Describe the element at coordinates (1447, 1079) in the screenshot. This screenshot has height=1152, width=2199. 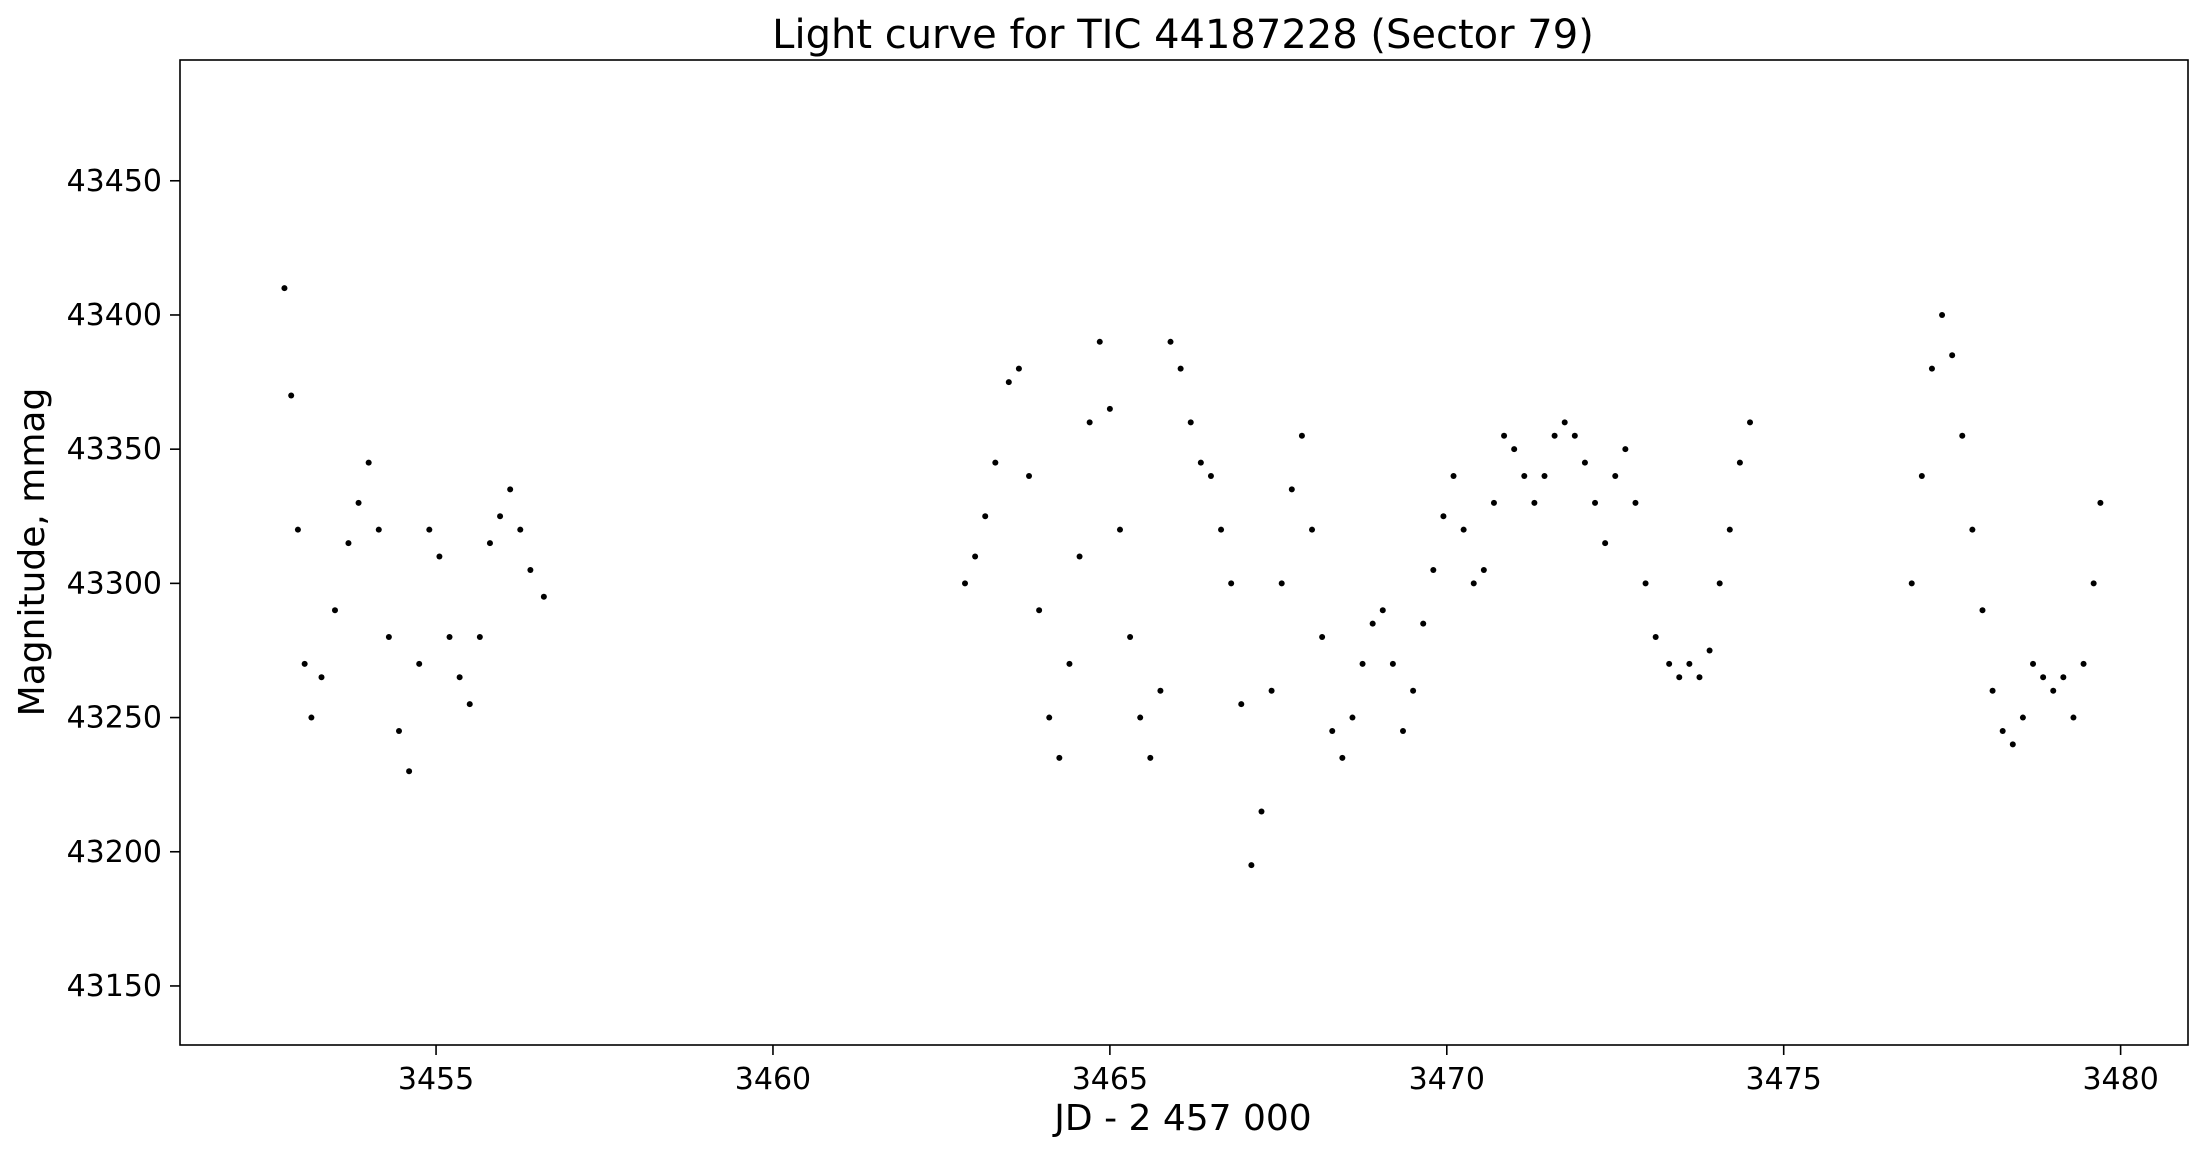
I see `x-tick-label: 3470` at that location.